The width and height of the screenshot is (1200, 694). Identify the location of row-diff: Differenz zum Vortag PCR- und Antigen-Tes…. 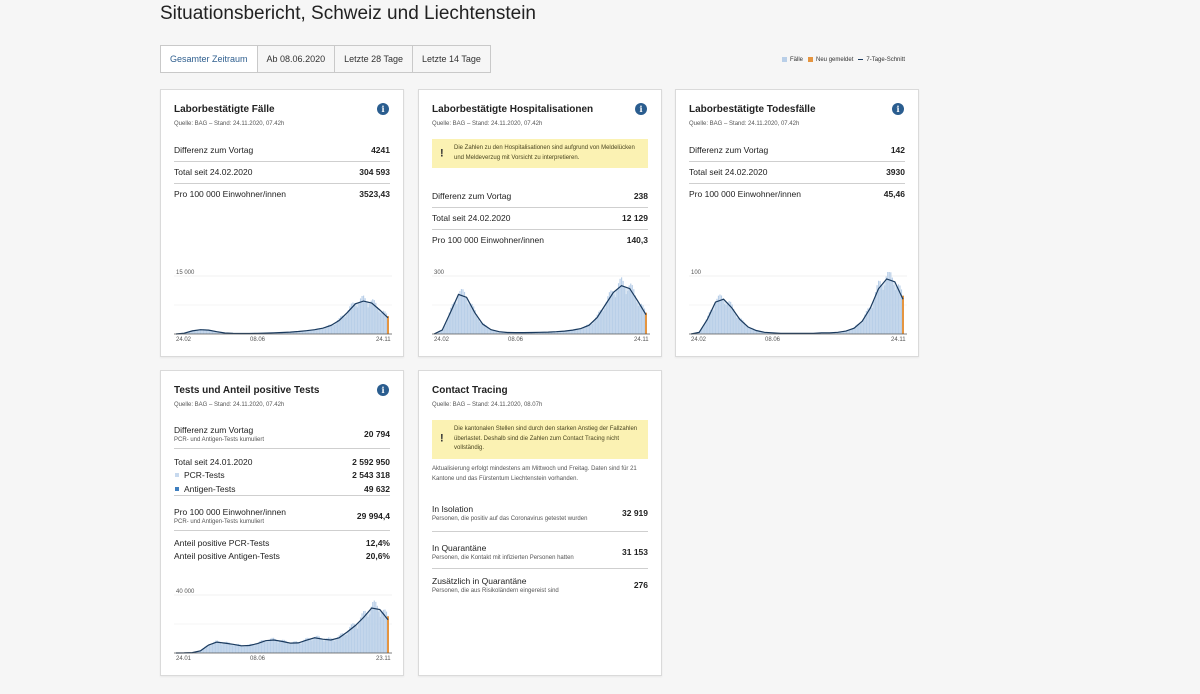
(282, 434).